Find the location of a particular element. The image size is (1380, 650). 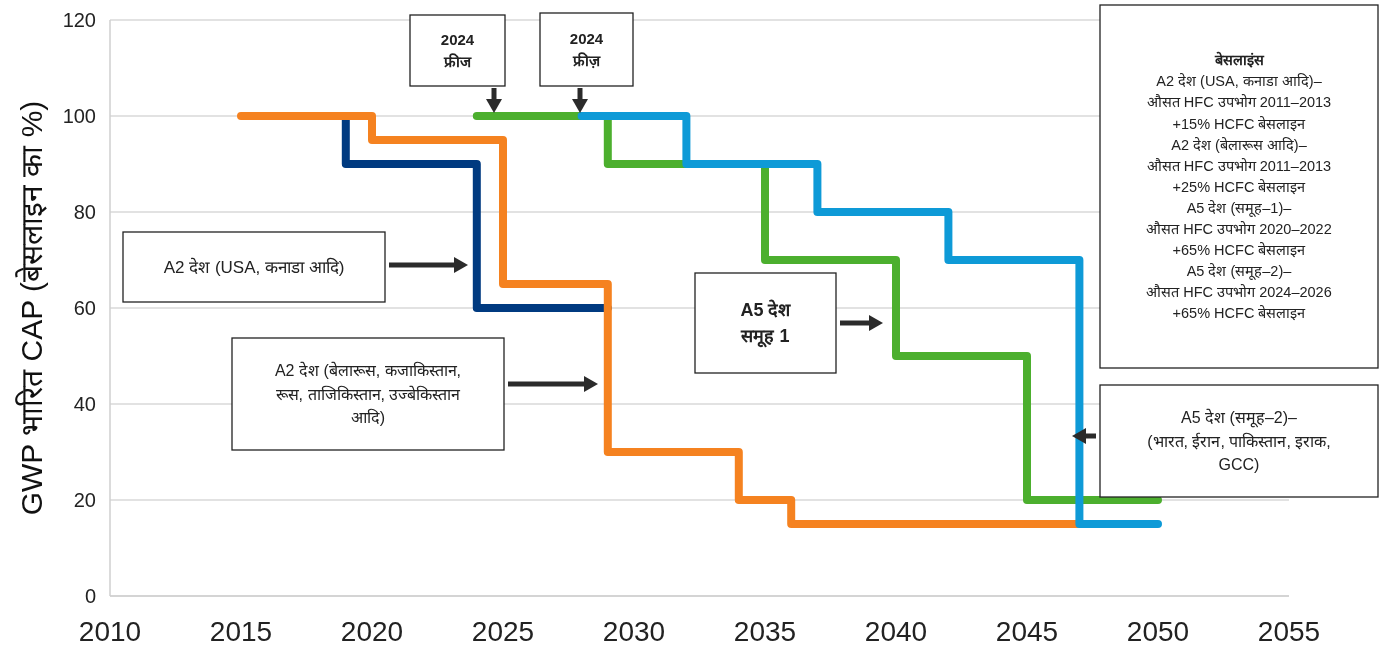

x-tick-label: 2030 is located at coordinates (634, 631).